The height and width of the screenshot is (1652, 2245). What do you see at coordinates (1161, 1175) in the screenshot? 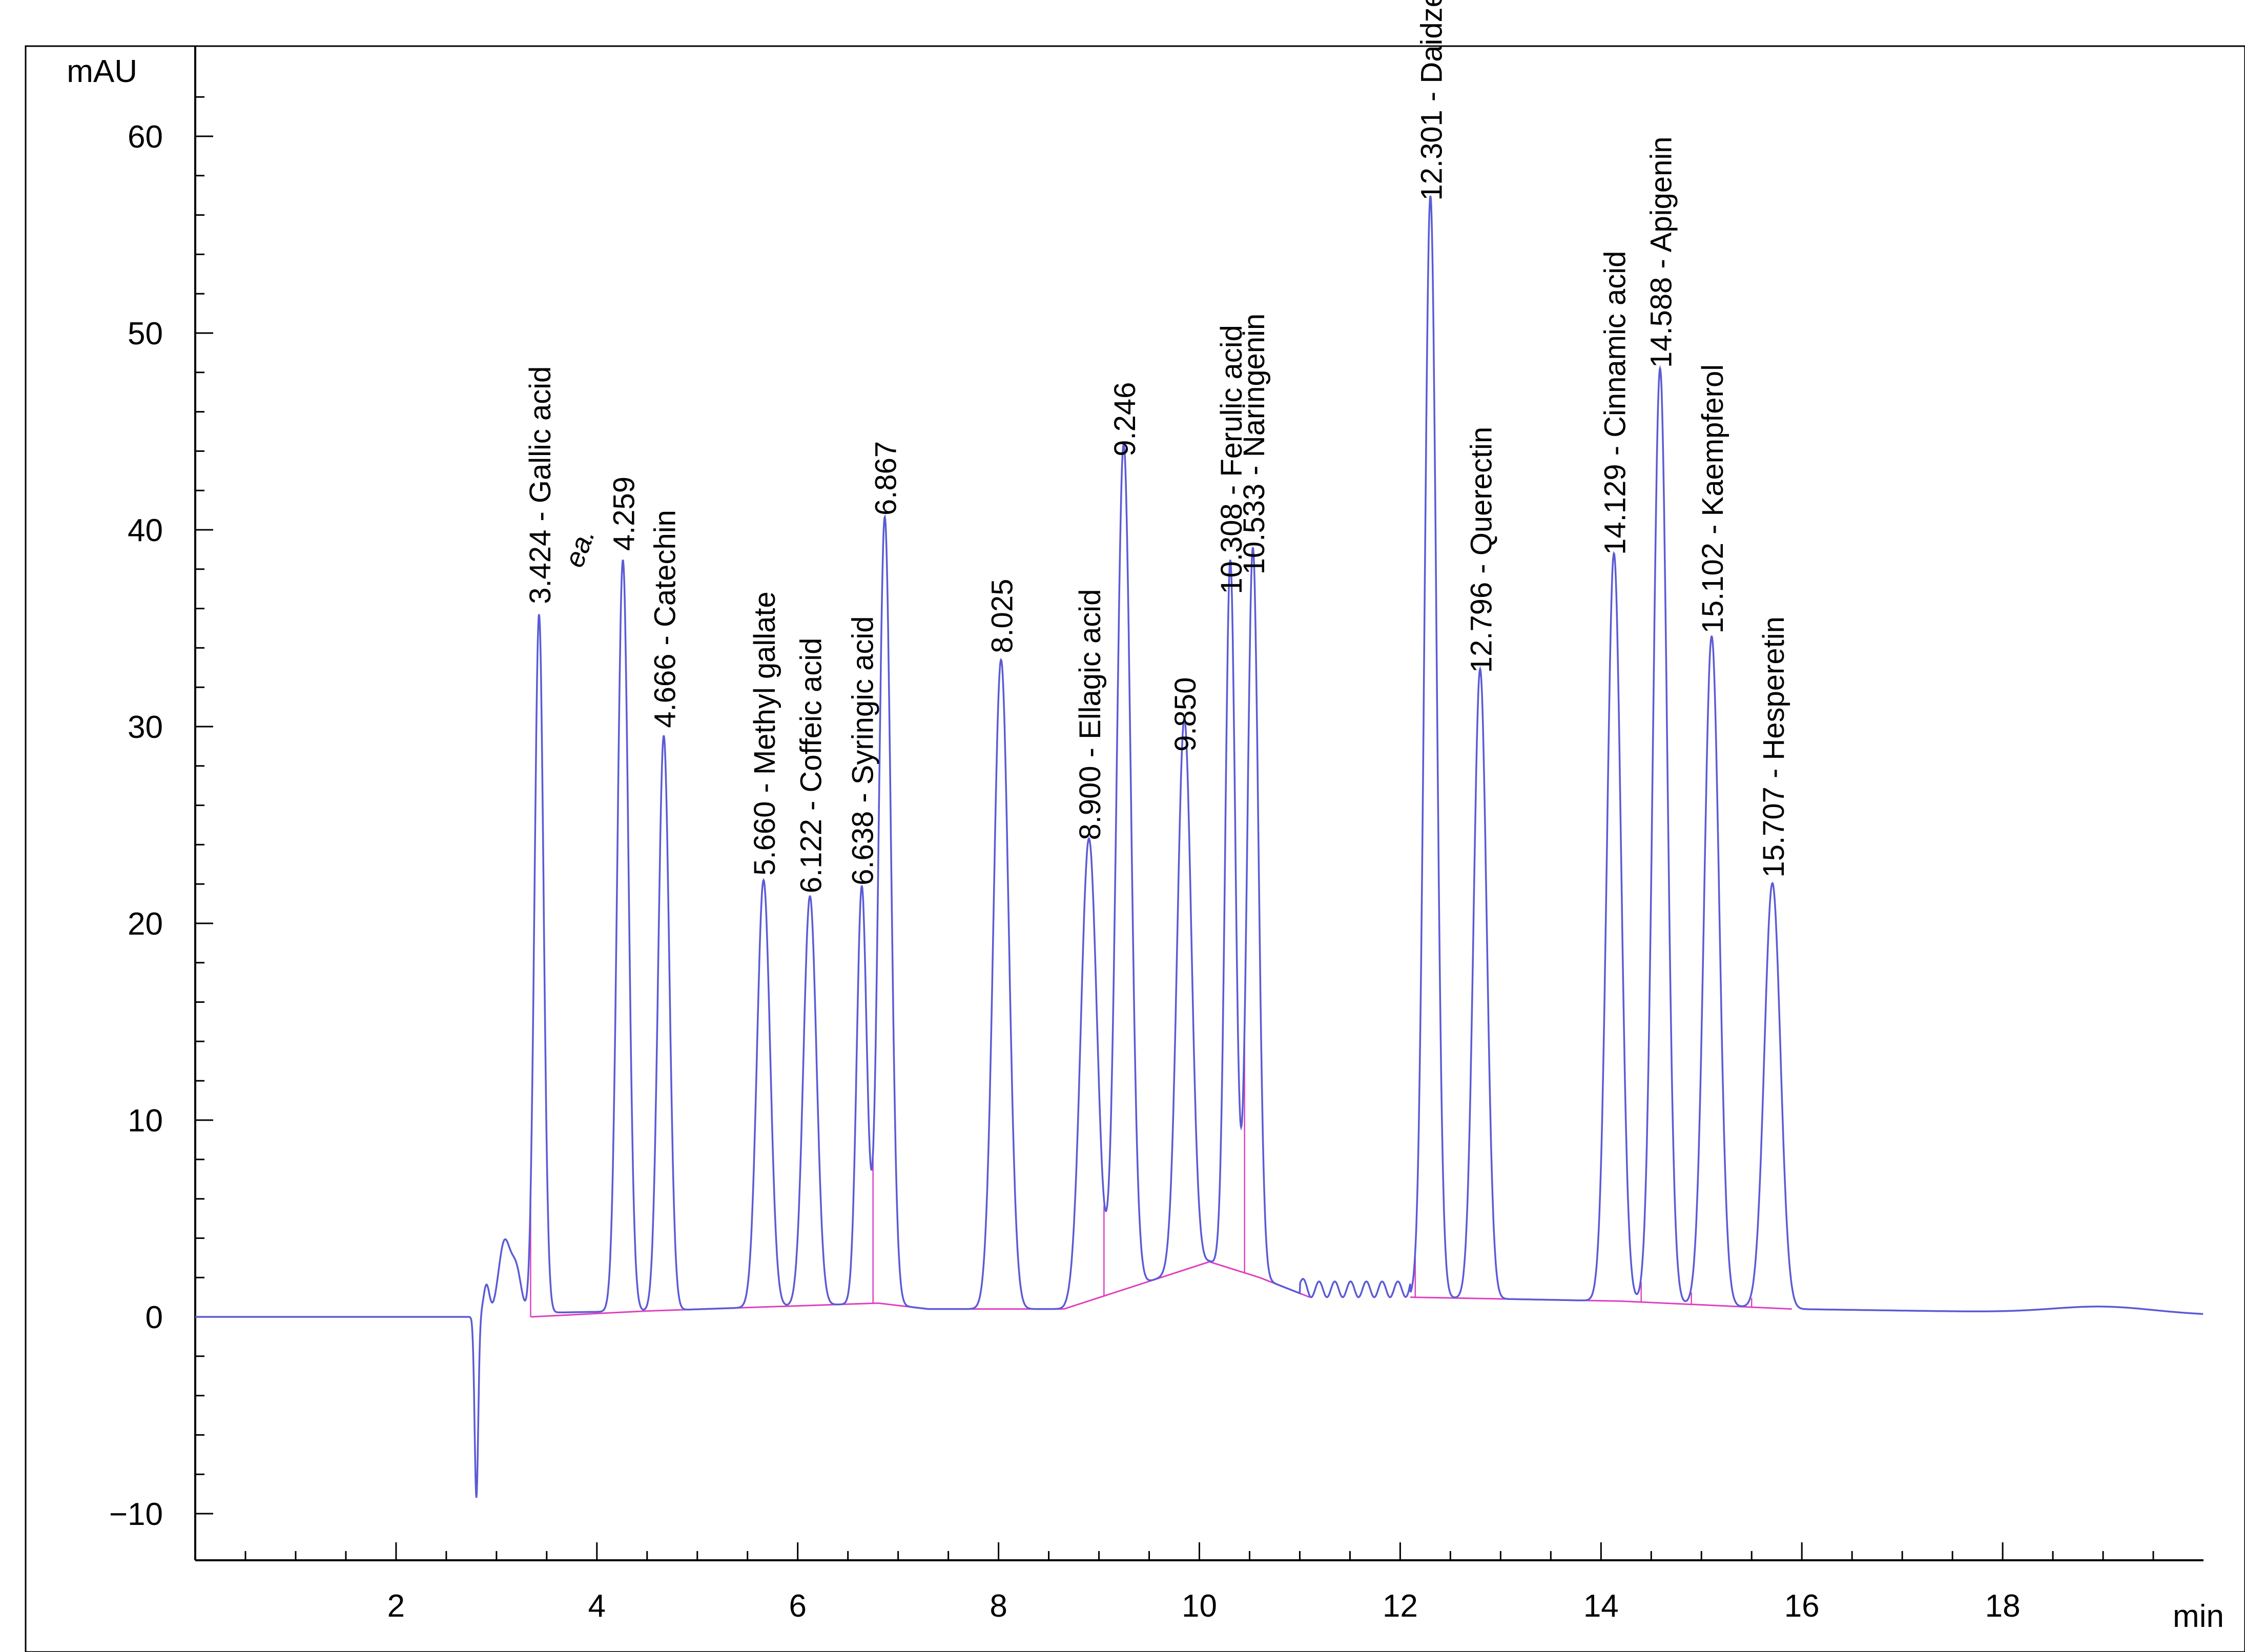
I see `integration-baseline-layer` at bounding box center [1161, 1175].